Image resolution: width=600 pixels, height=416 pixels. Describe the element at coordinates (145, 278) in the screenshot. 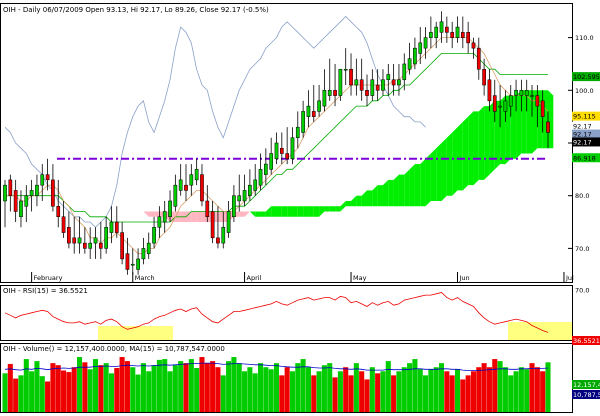

I see `month-label: March` at that location.